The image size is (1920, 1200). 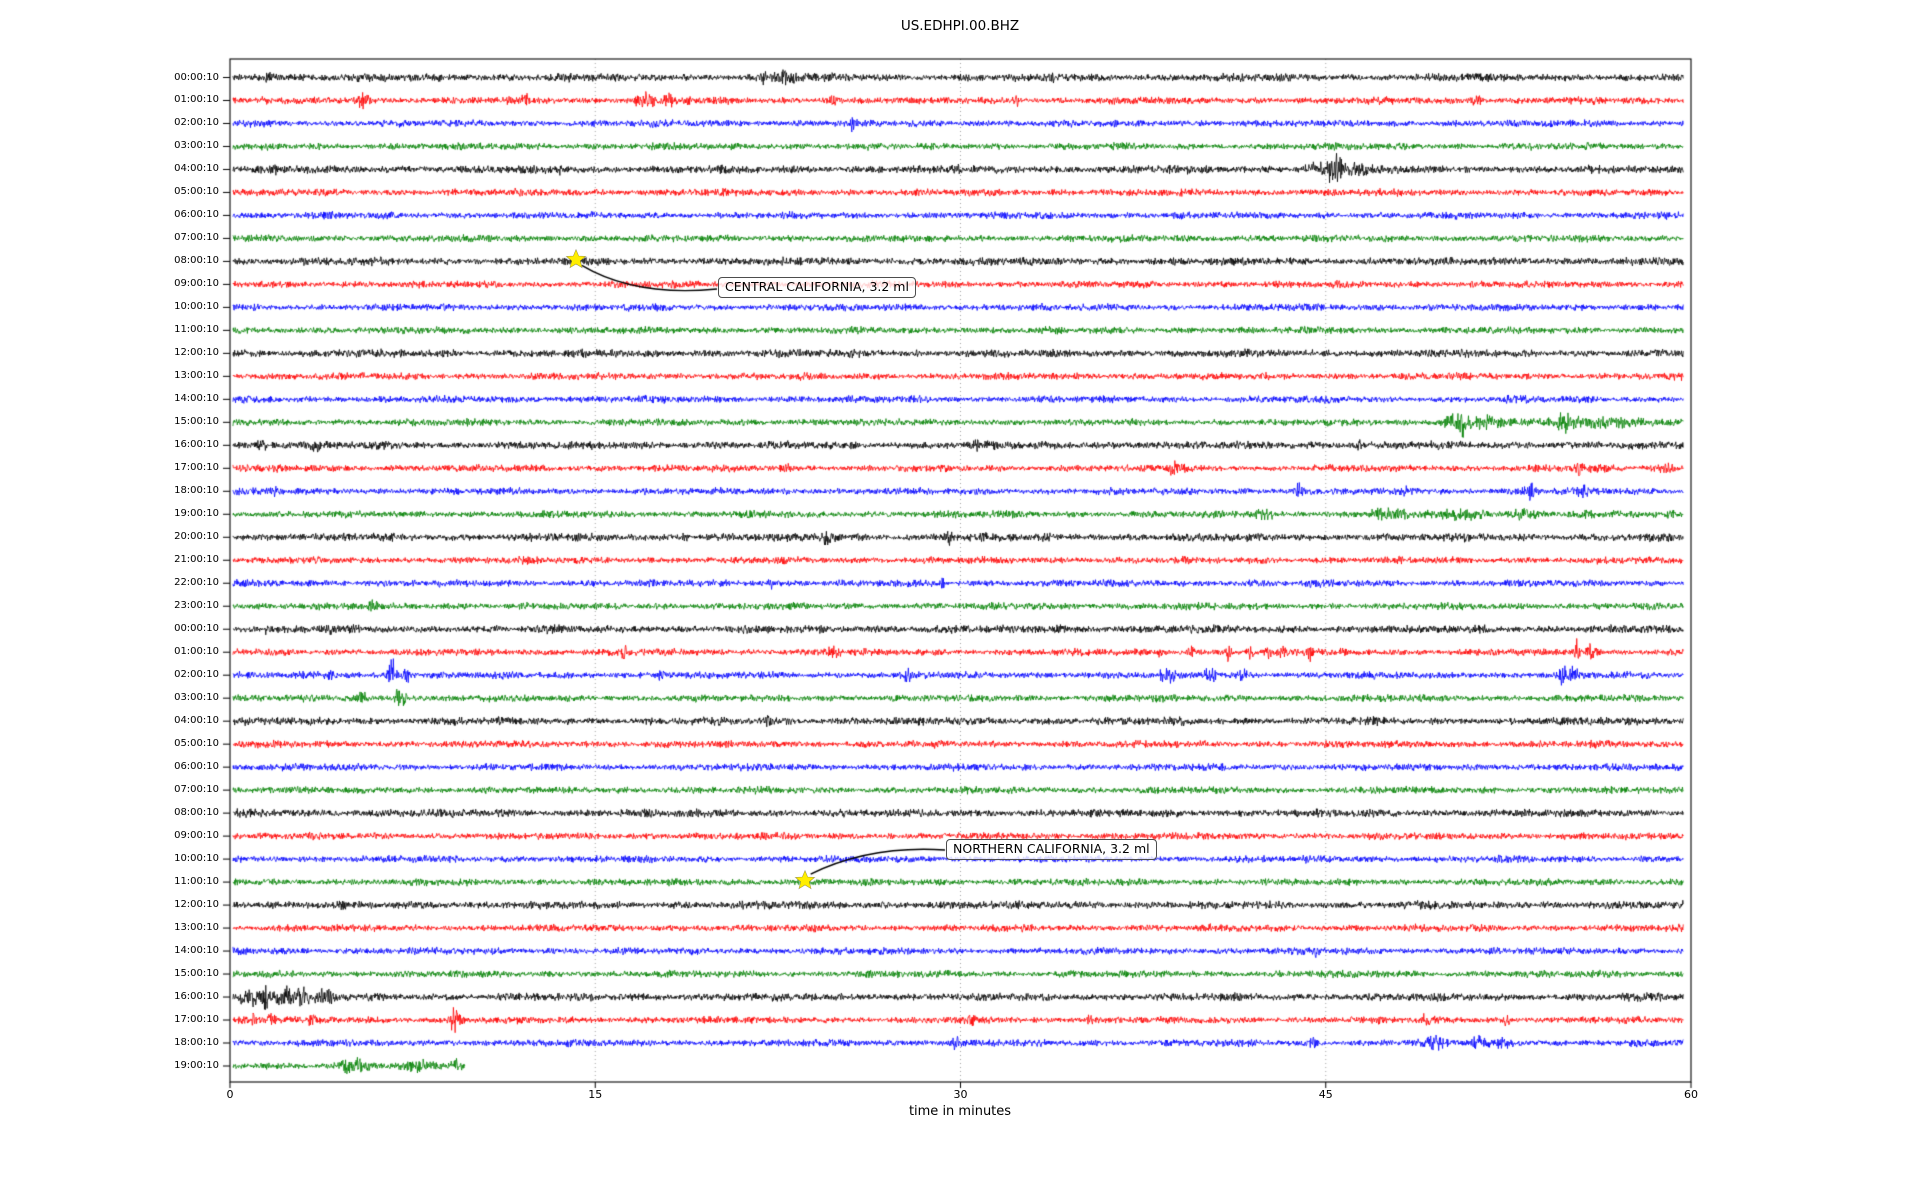 What do you see at coordinates (196, 537) in the screenshot?
I see `y-axis-label: 20:00:10` at bounding box center [196, 537].